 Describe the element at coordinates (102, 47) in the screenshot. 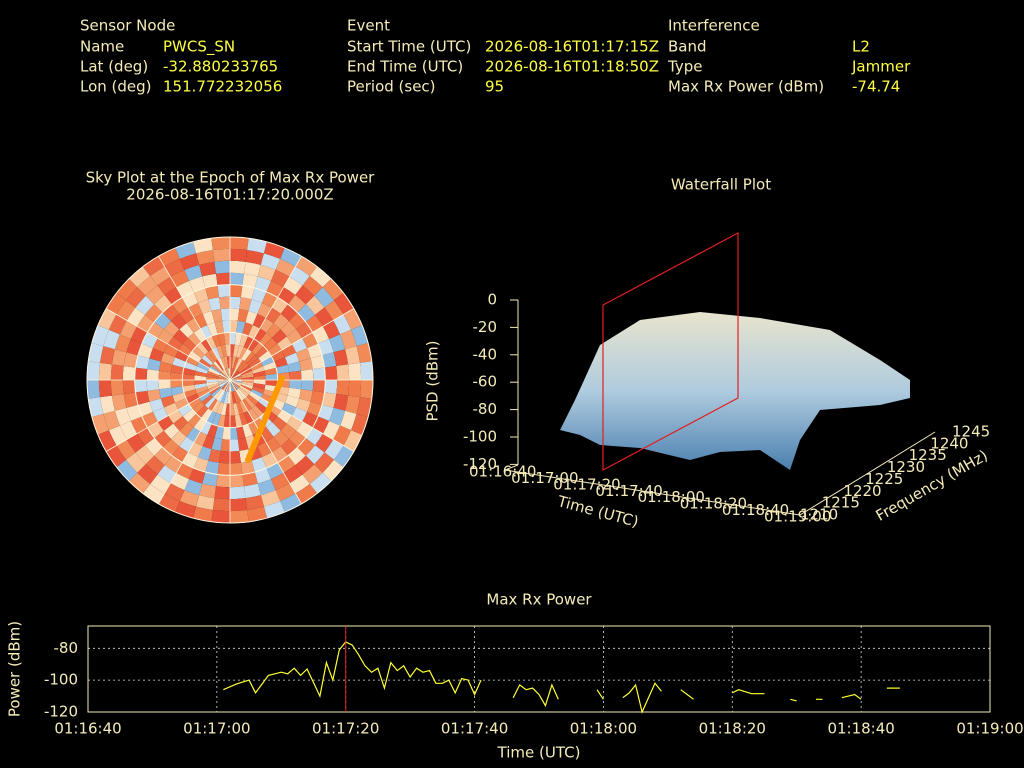

I see `field-label: Name` at that location.